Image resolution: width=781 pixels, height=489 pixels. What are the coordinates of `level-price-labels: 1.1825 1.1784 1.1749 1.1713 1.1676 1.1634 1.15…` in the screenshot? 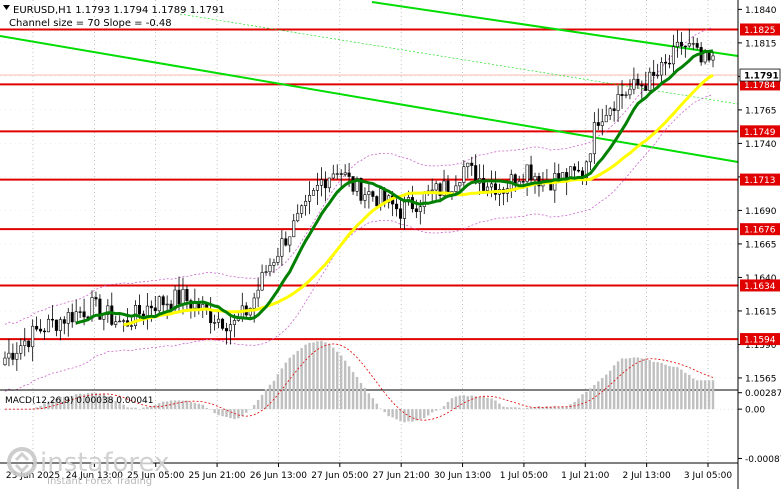 It's located at (760, 184).